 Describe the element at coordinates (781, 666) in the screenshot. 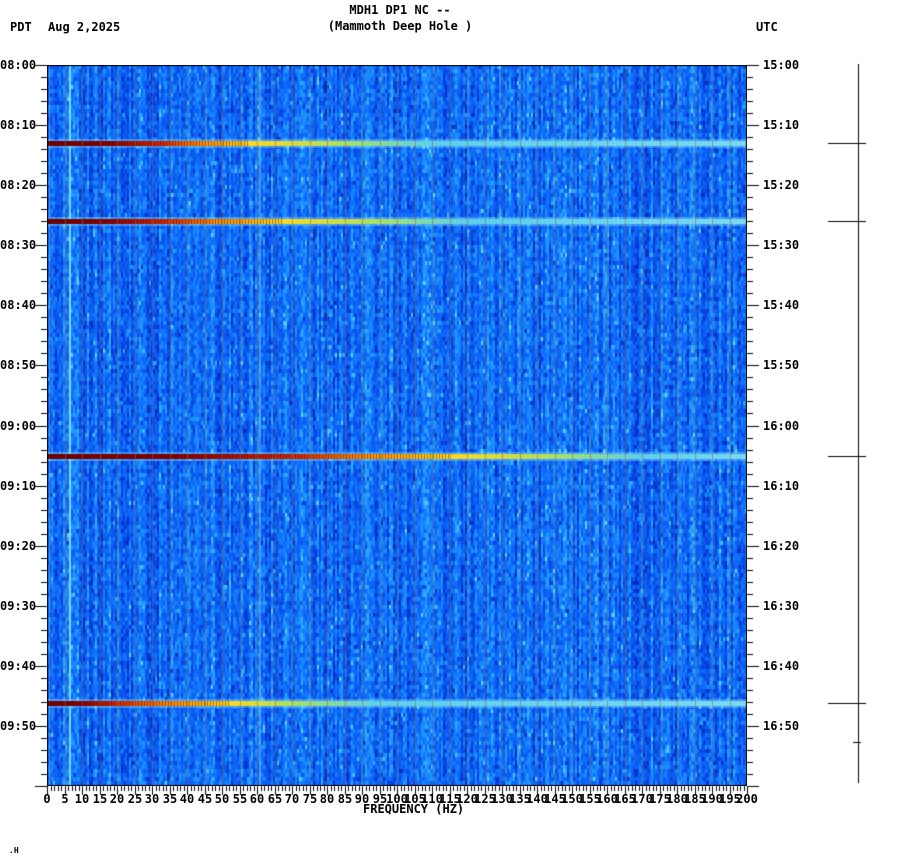

I see `utc-time-label: 16:40` at that location.